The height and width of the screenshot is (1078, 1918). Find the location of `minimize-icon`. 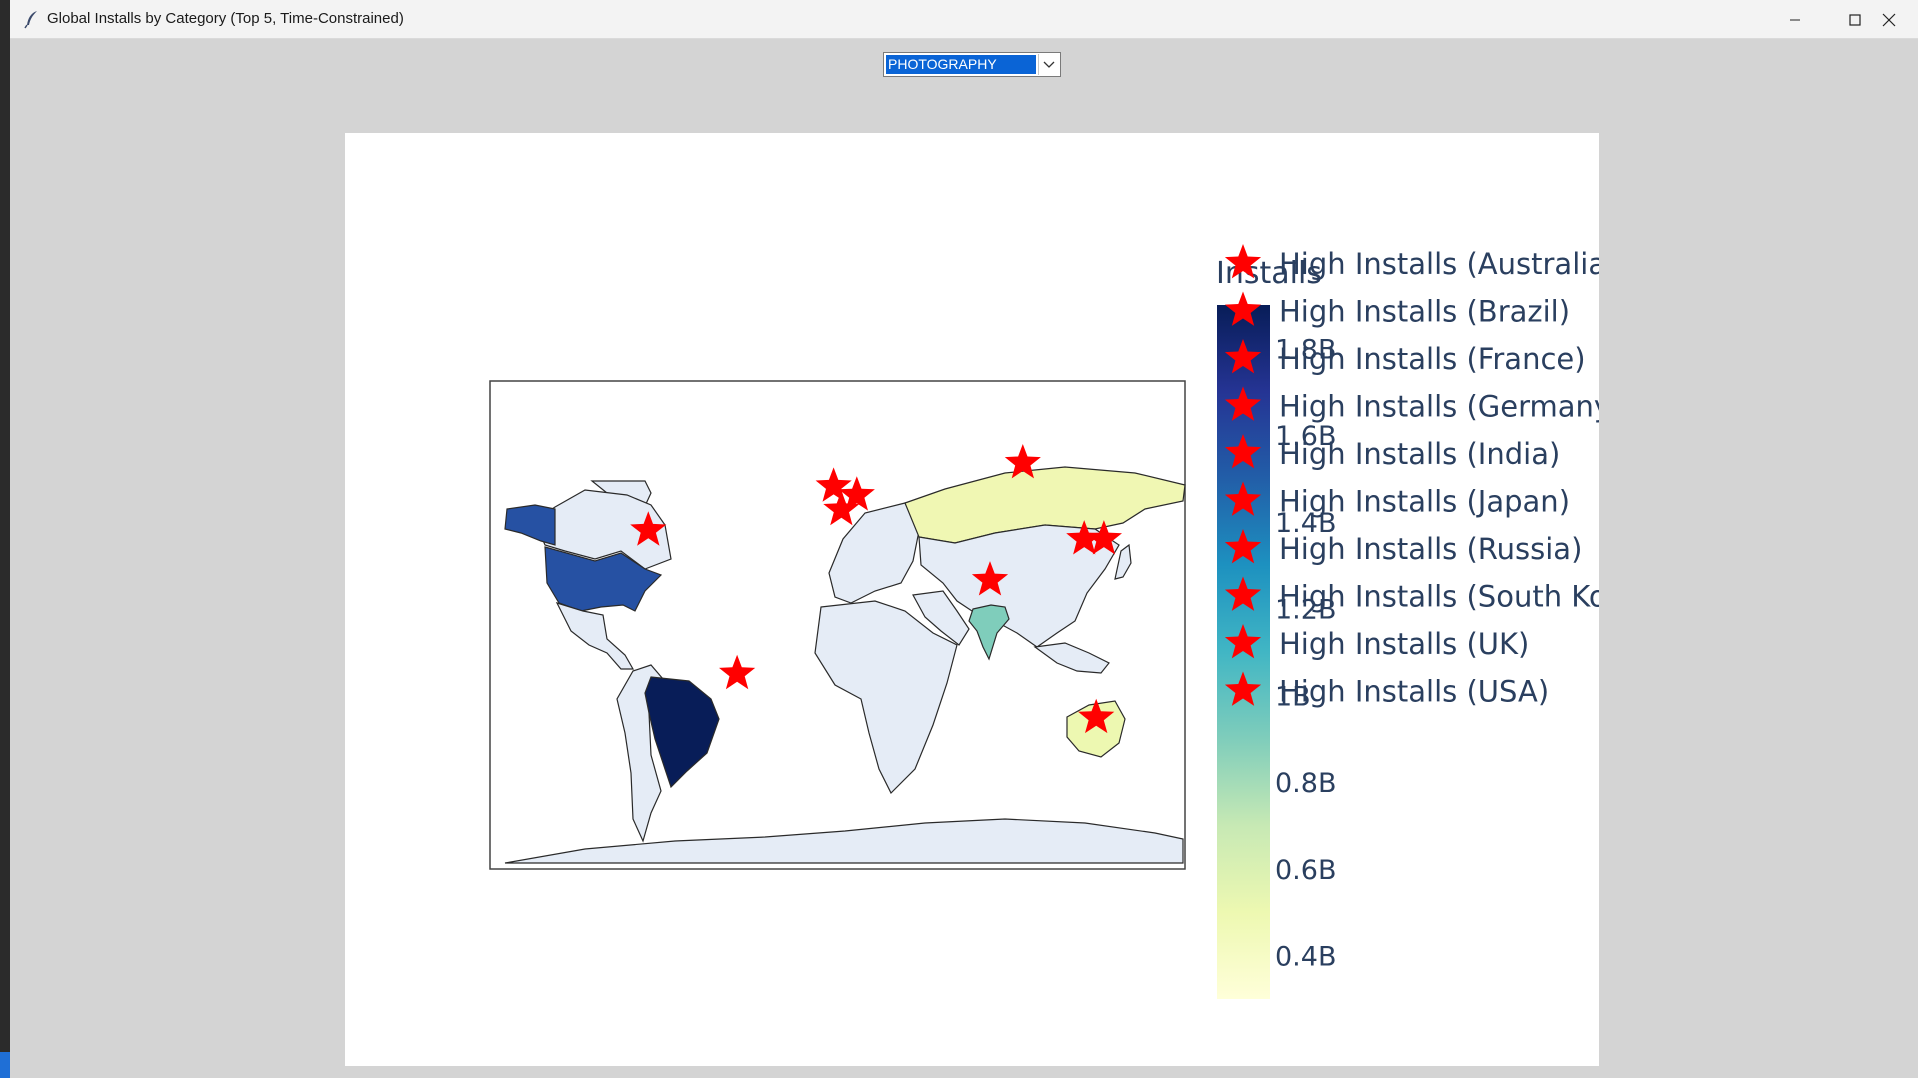

minimize-icon is located at coordinates (1795, 19).